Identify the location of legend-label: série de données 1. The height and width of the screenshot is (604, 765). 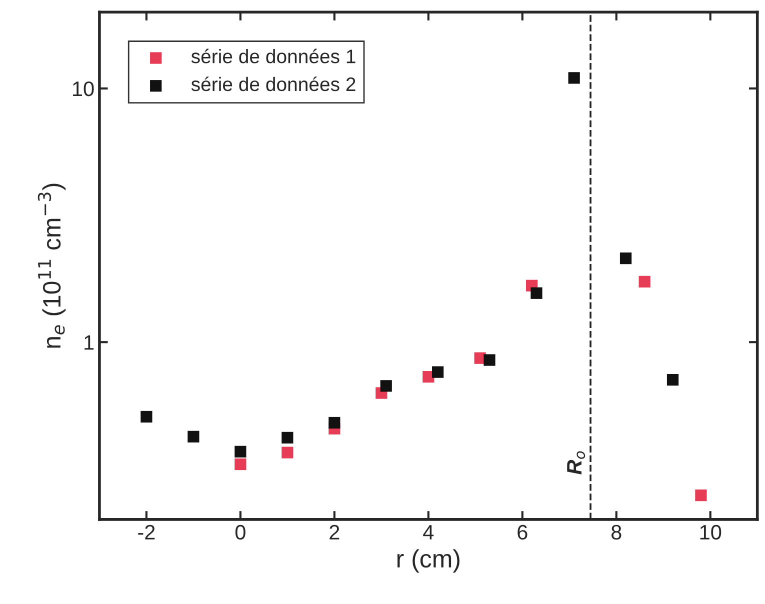
(273, 56).